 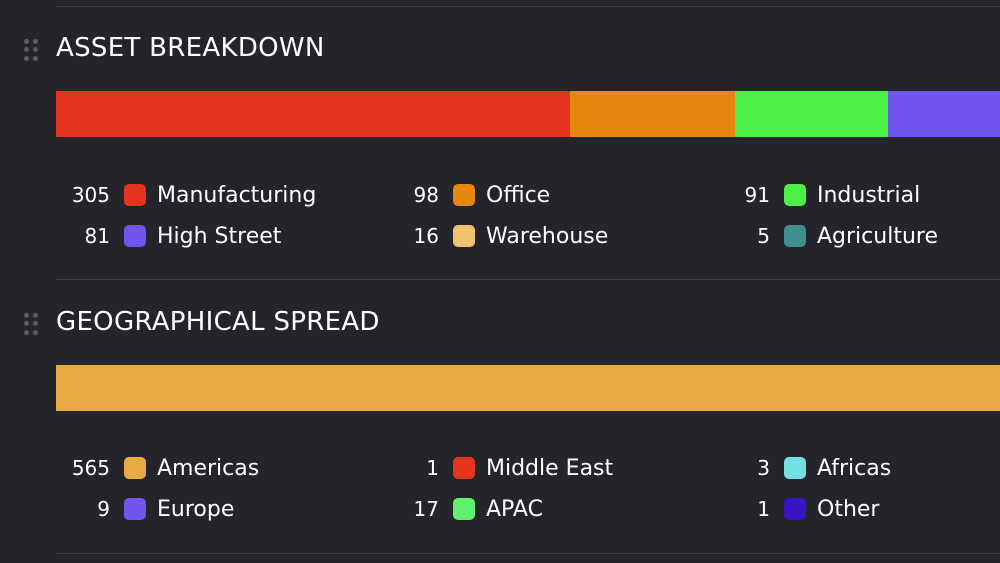 I want to click on legend-item-warehouse: 16 Warehouse, so click(x=504, y=236).